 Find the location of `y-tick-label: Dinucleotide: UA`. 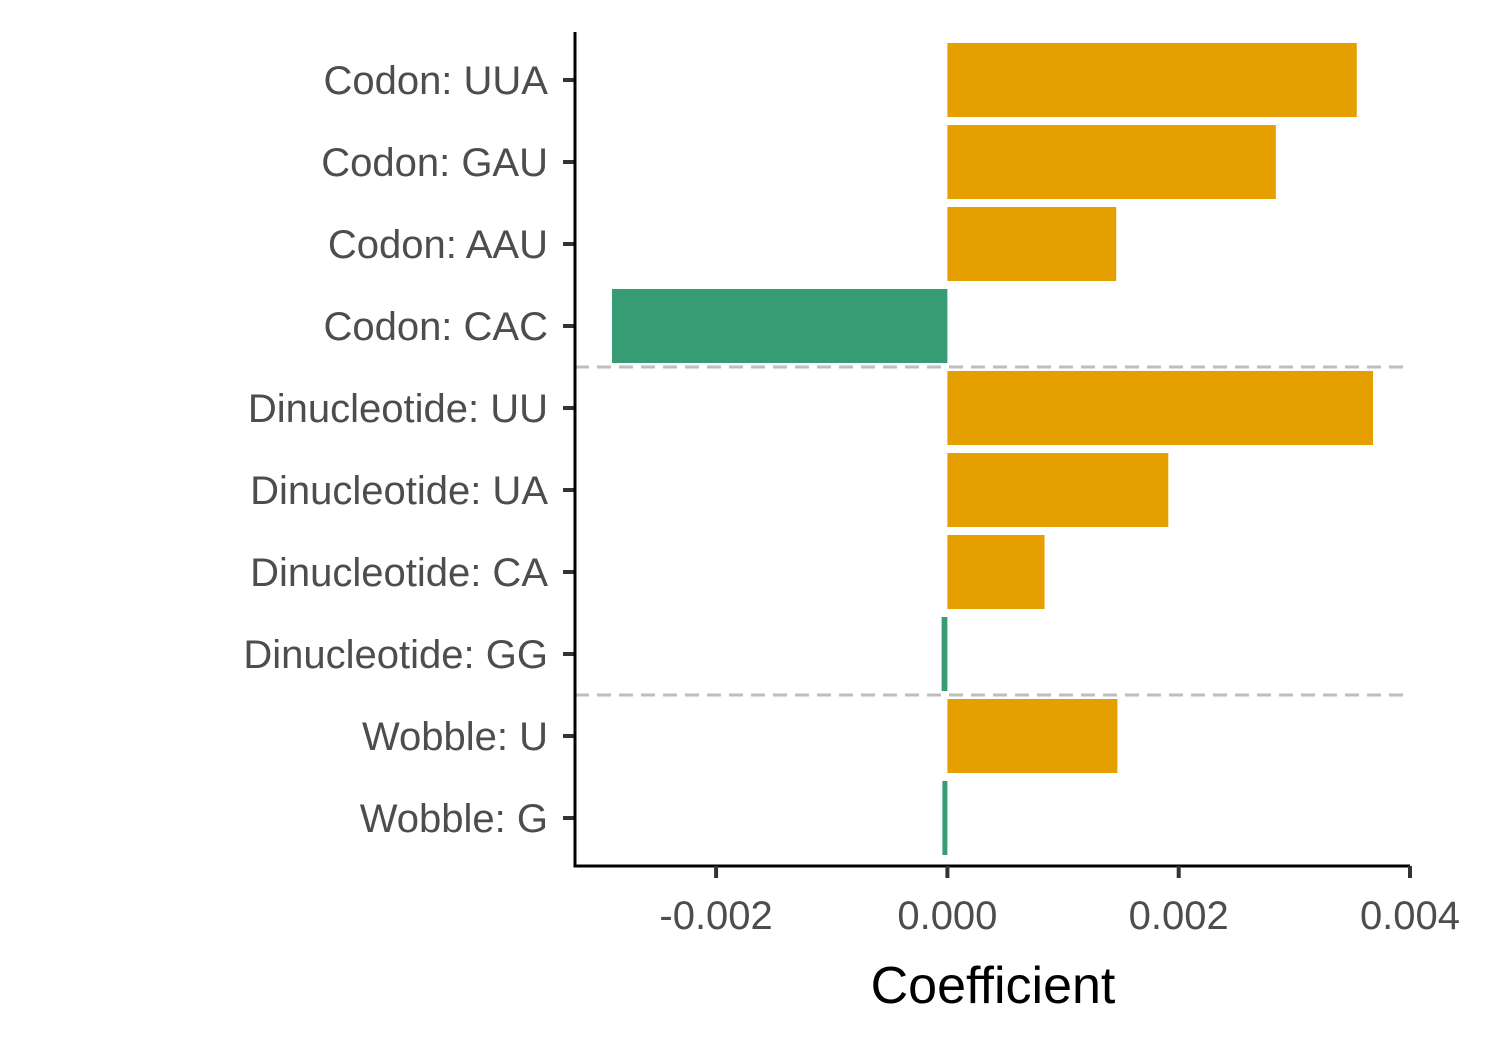

y-tick-label: Dinucleotide: UA is located at coordinates (399, 491).